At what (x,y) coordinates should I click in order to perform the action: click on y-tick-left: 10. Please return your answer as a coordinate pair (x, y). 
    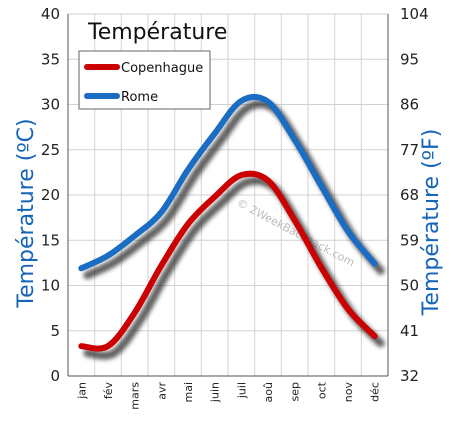
    Looking at the image, I should click on (50, 286).